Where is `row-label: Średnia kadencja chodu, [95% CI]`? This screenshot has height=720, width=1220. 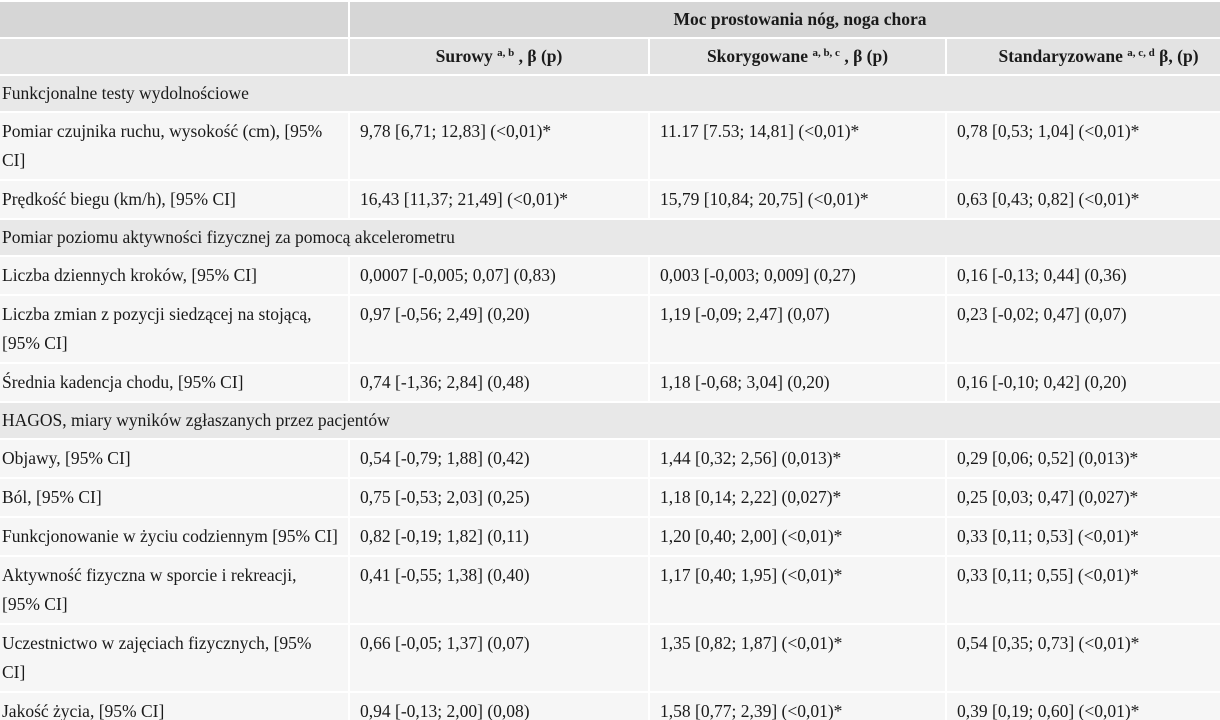
row-label: Średnia kadencja chodu, [95% CI] is located at coordinates (175, 382).